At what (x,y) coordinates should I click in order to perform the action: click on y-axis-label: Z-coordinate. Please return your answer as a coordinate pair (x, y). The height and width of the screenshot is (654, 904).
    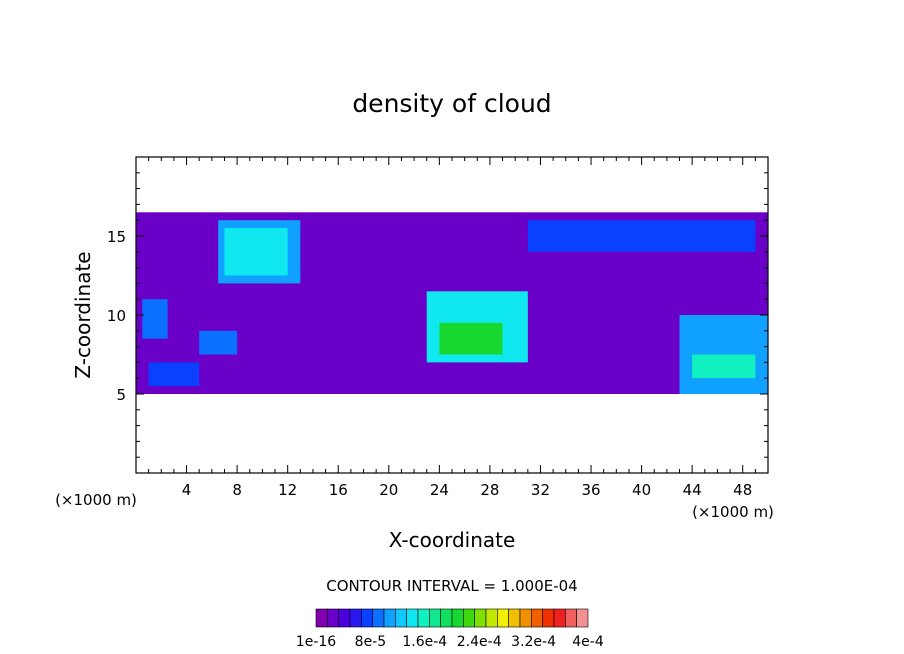
    Looking at the image, I should click on (83, 314).